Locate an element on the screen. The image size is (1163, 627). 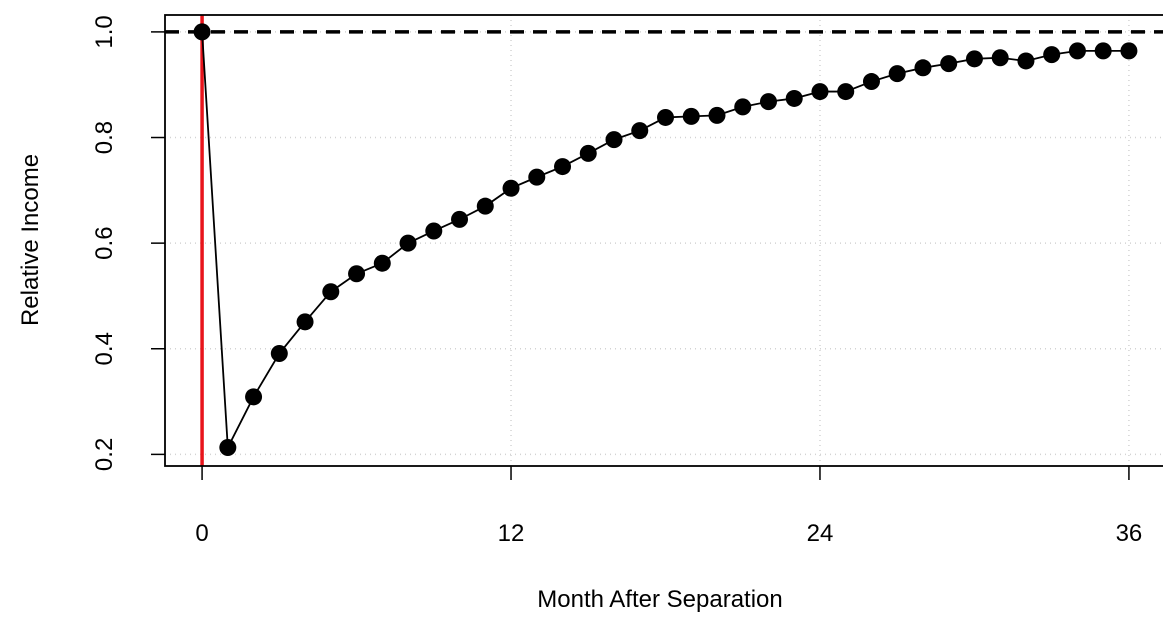
y-tick-label: 0.8 is located at coordinates (104, 137).